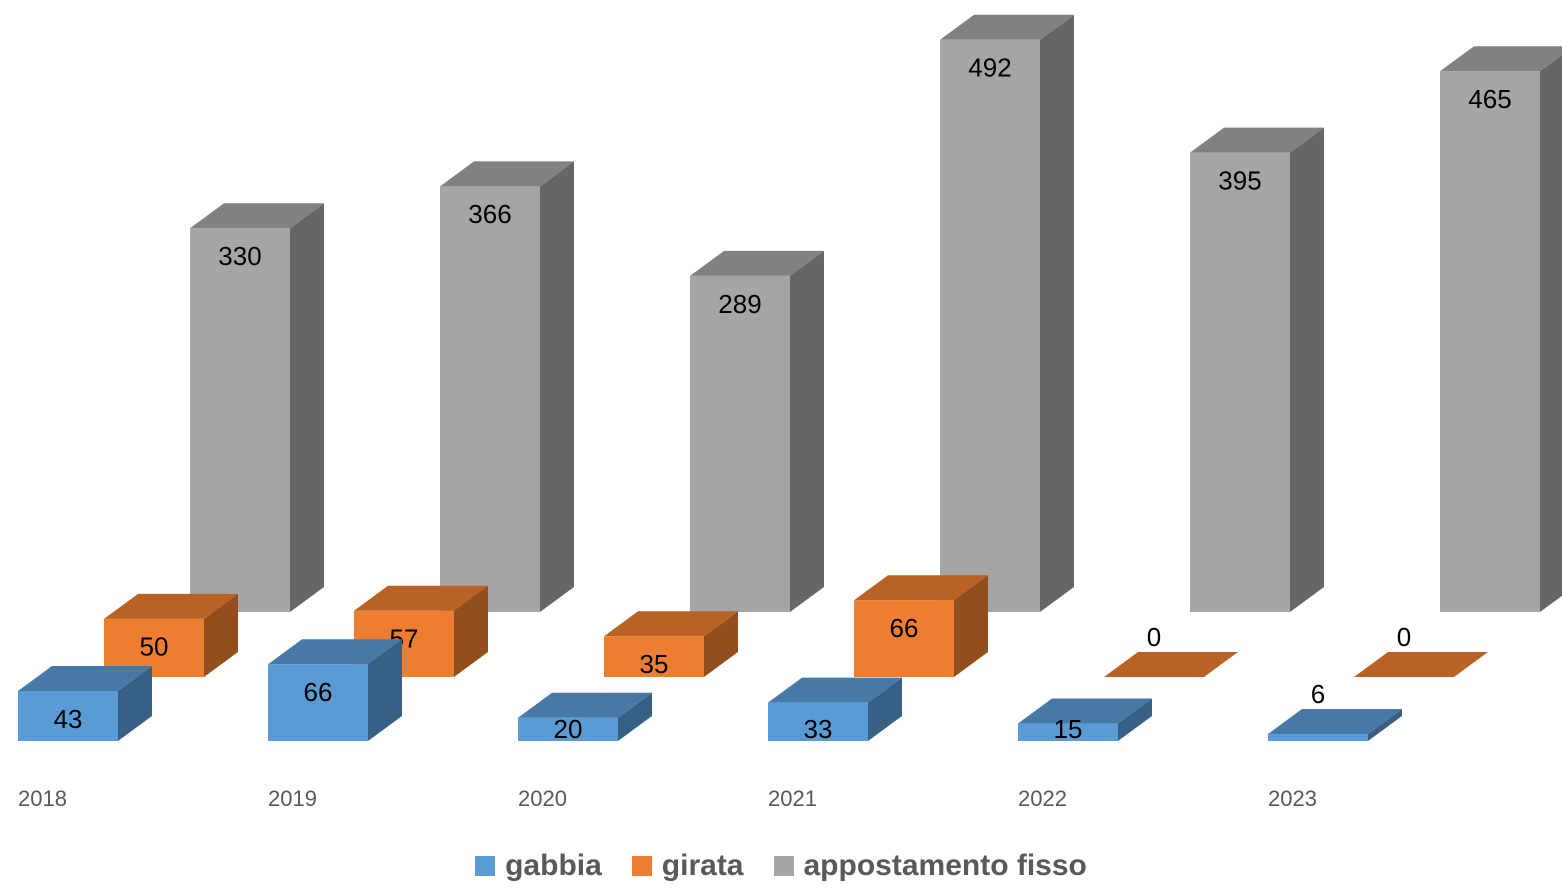 This screenshot has height=888, width=1562. What do you see at coordinates (1042, 798) in the screenshot?
I see `x-tick-label: 2022` at bounding box center [1042, 798].